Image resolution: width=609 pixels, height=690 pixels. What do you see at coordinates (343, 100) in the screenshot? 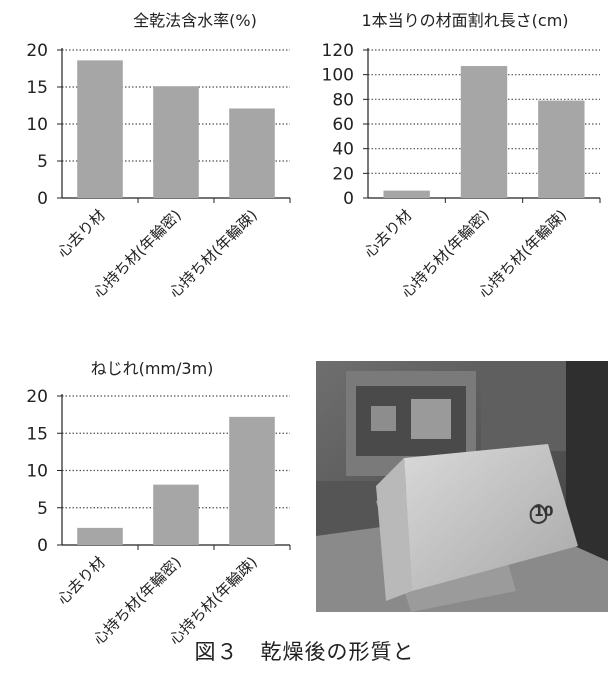
I see `y-tick-label: 80` at bounding box center [343, 100].